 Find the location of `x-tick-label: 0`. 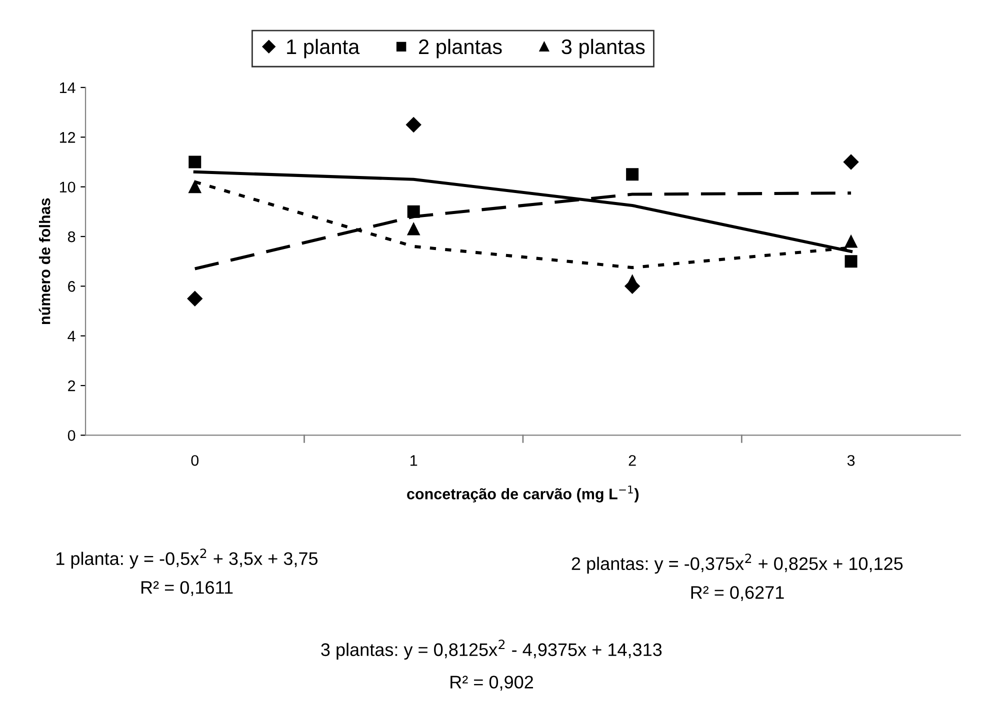

x-tick-label: 0 is located at coordinates (195, 460).